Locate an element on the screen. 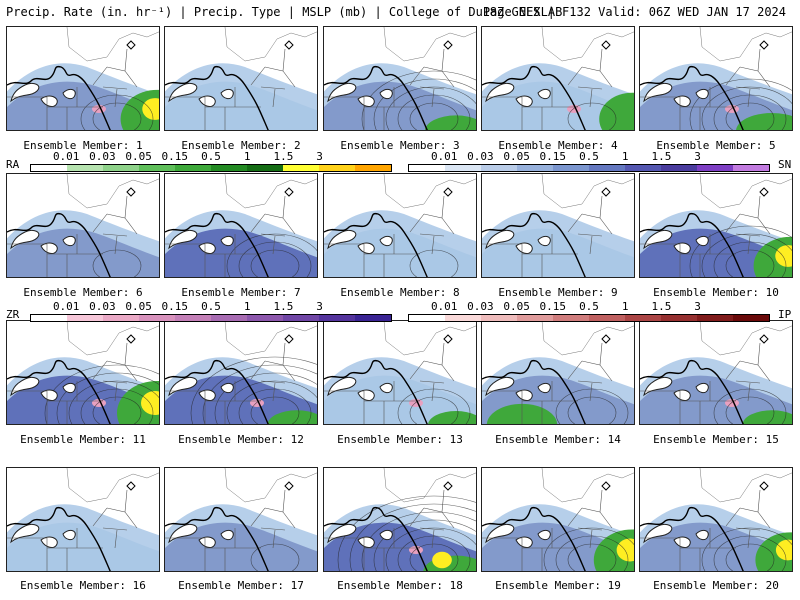 The width and height of the screenshot is (800, 600). rain-legend-bar is located at coordinates (211, 168).